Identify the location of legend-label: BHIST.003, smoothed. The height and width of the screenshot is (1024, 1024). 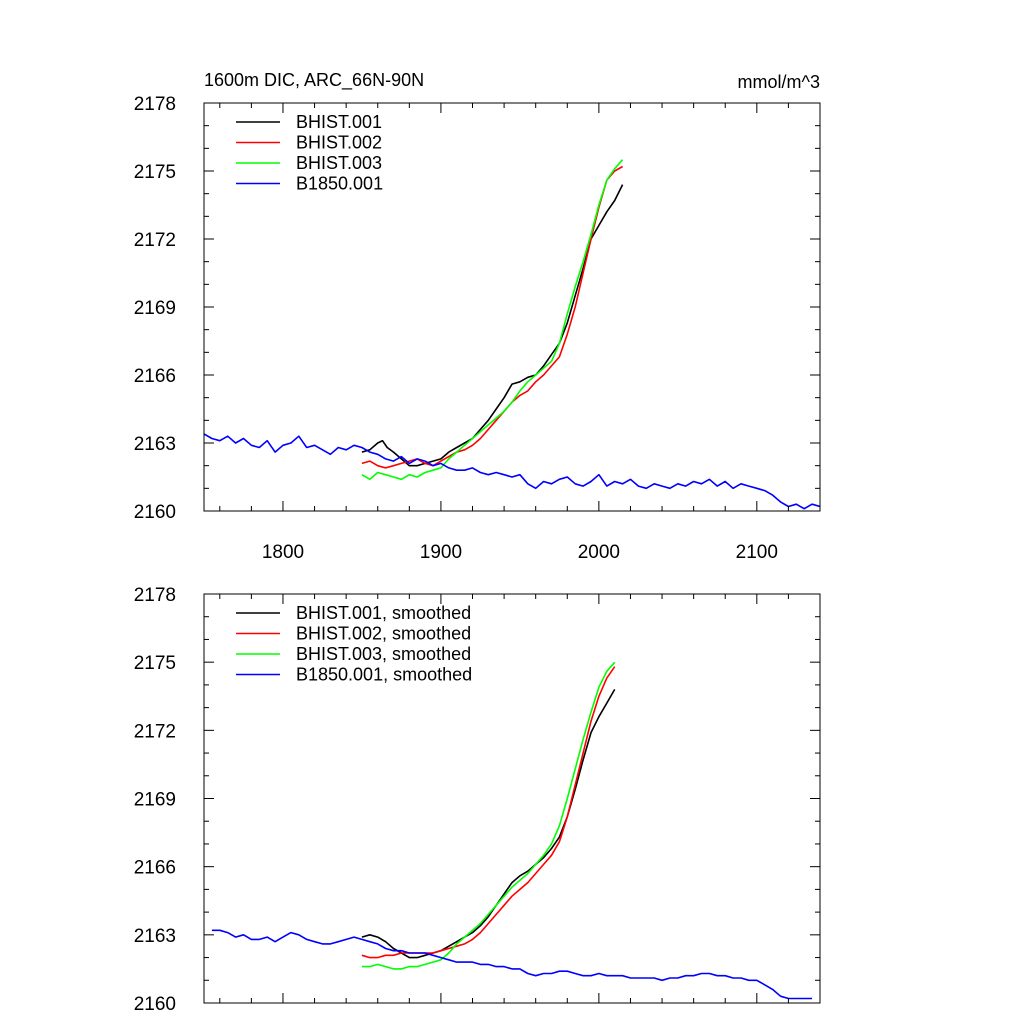
(383, 654).